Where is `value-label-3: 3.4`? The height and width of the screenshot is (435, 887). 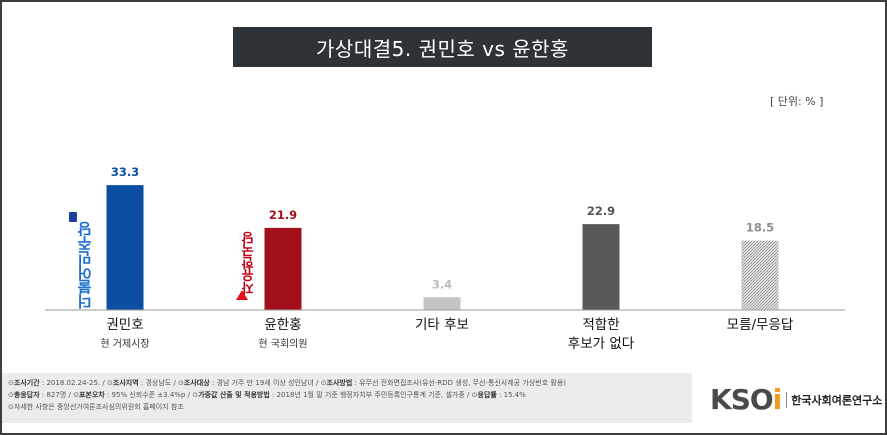 value-label-3: 3.4 is located at coordinates (442, 284).